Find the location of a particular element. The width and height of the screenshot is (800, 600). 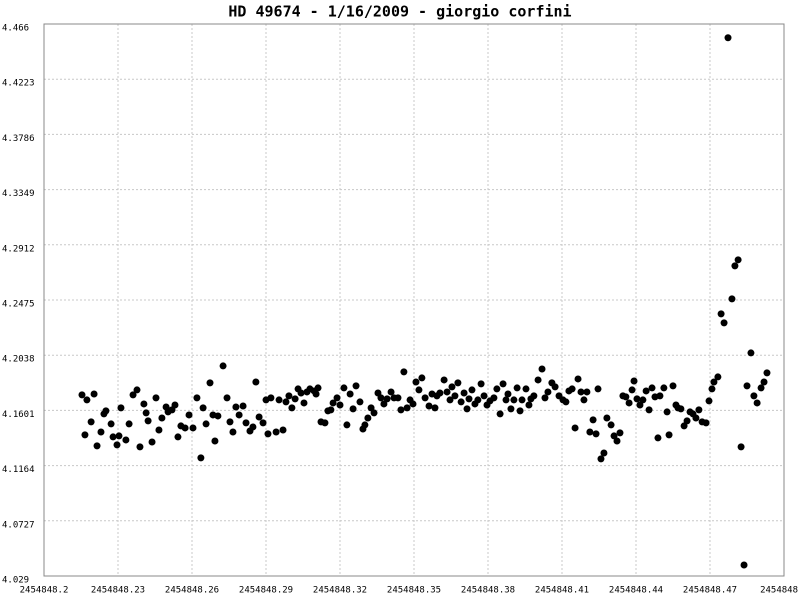

x-tick-label: 2454848.26 is located at coordinates (192, 591).